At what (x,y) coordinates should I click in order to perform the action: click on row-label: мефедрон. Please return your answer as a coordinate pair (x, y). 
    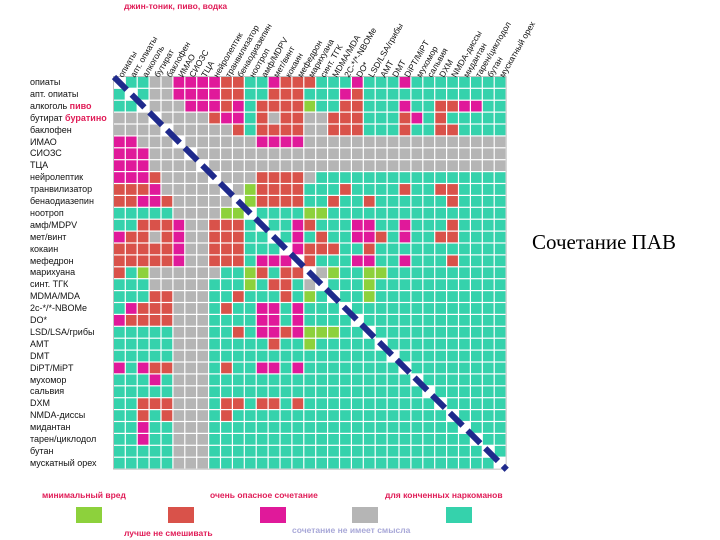
    Looking at the image, I should click on (52, 260).